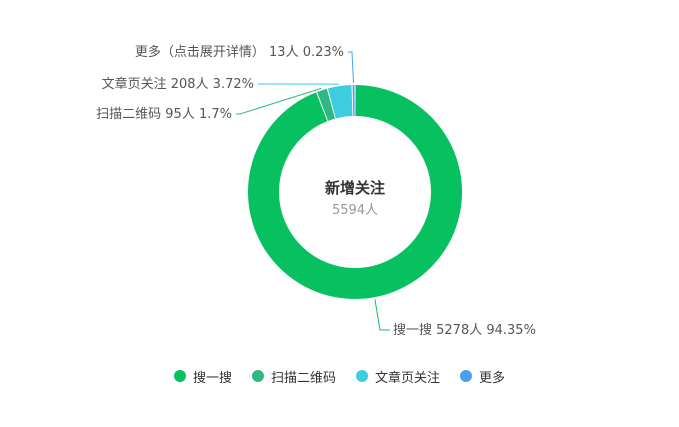 This screenshot has width=679, height=427. Describe the element at coordinates (340, 102) in the screenshot. I see `slice-article` at that location.